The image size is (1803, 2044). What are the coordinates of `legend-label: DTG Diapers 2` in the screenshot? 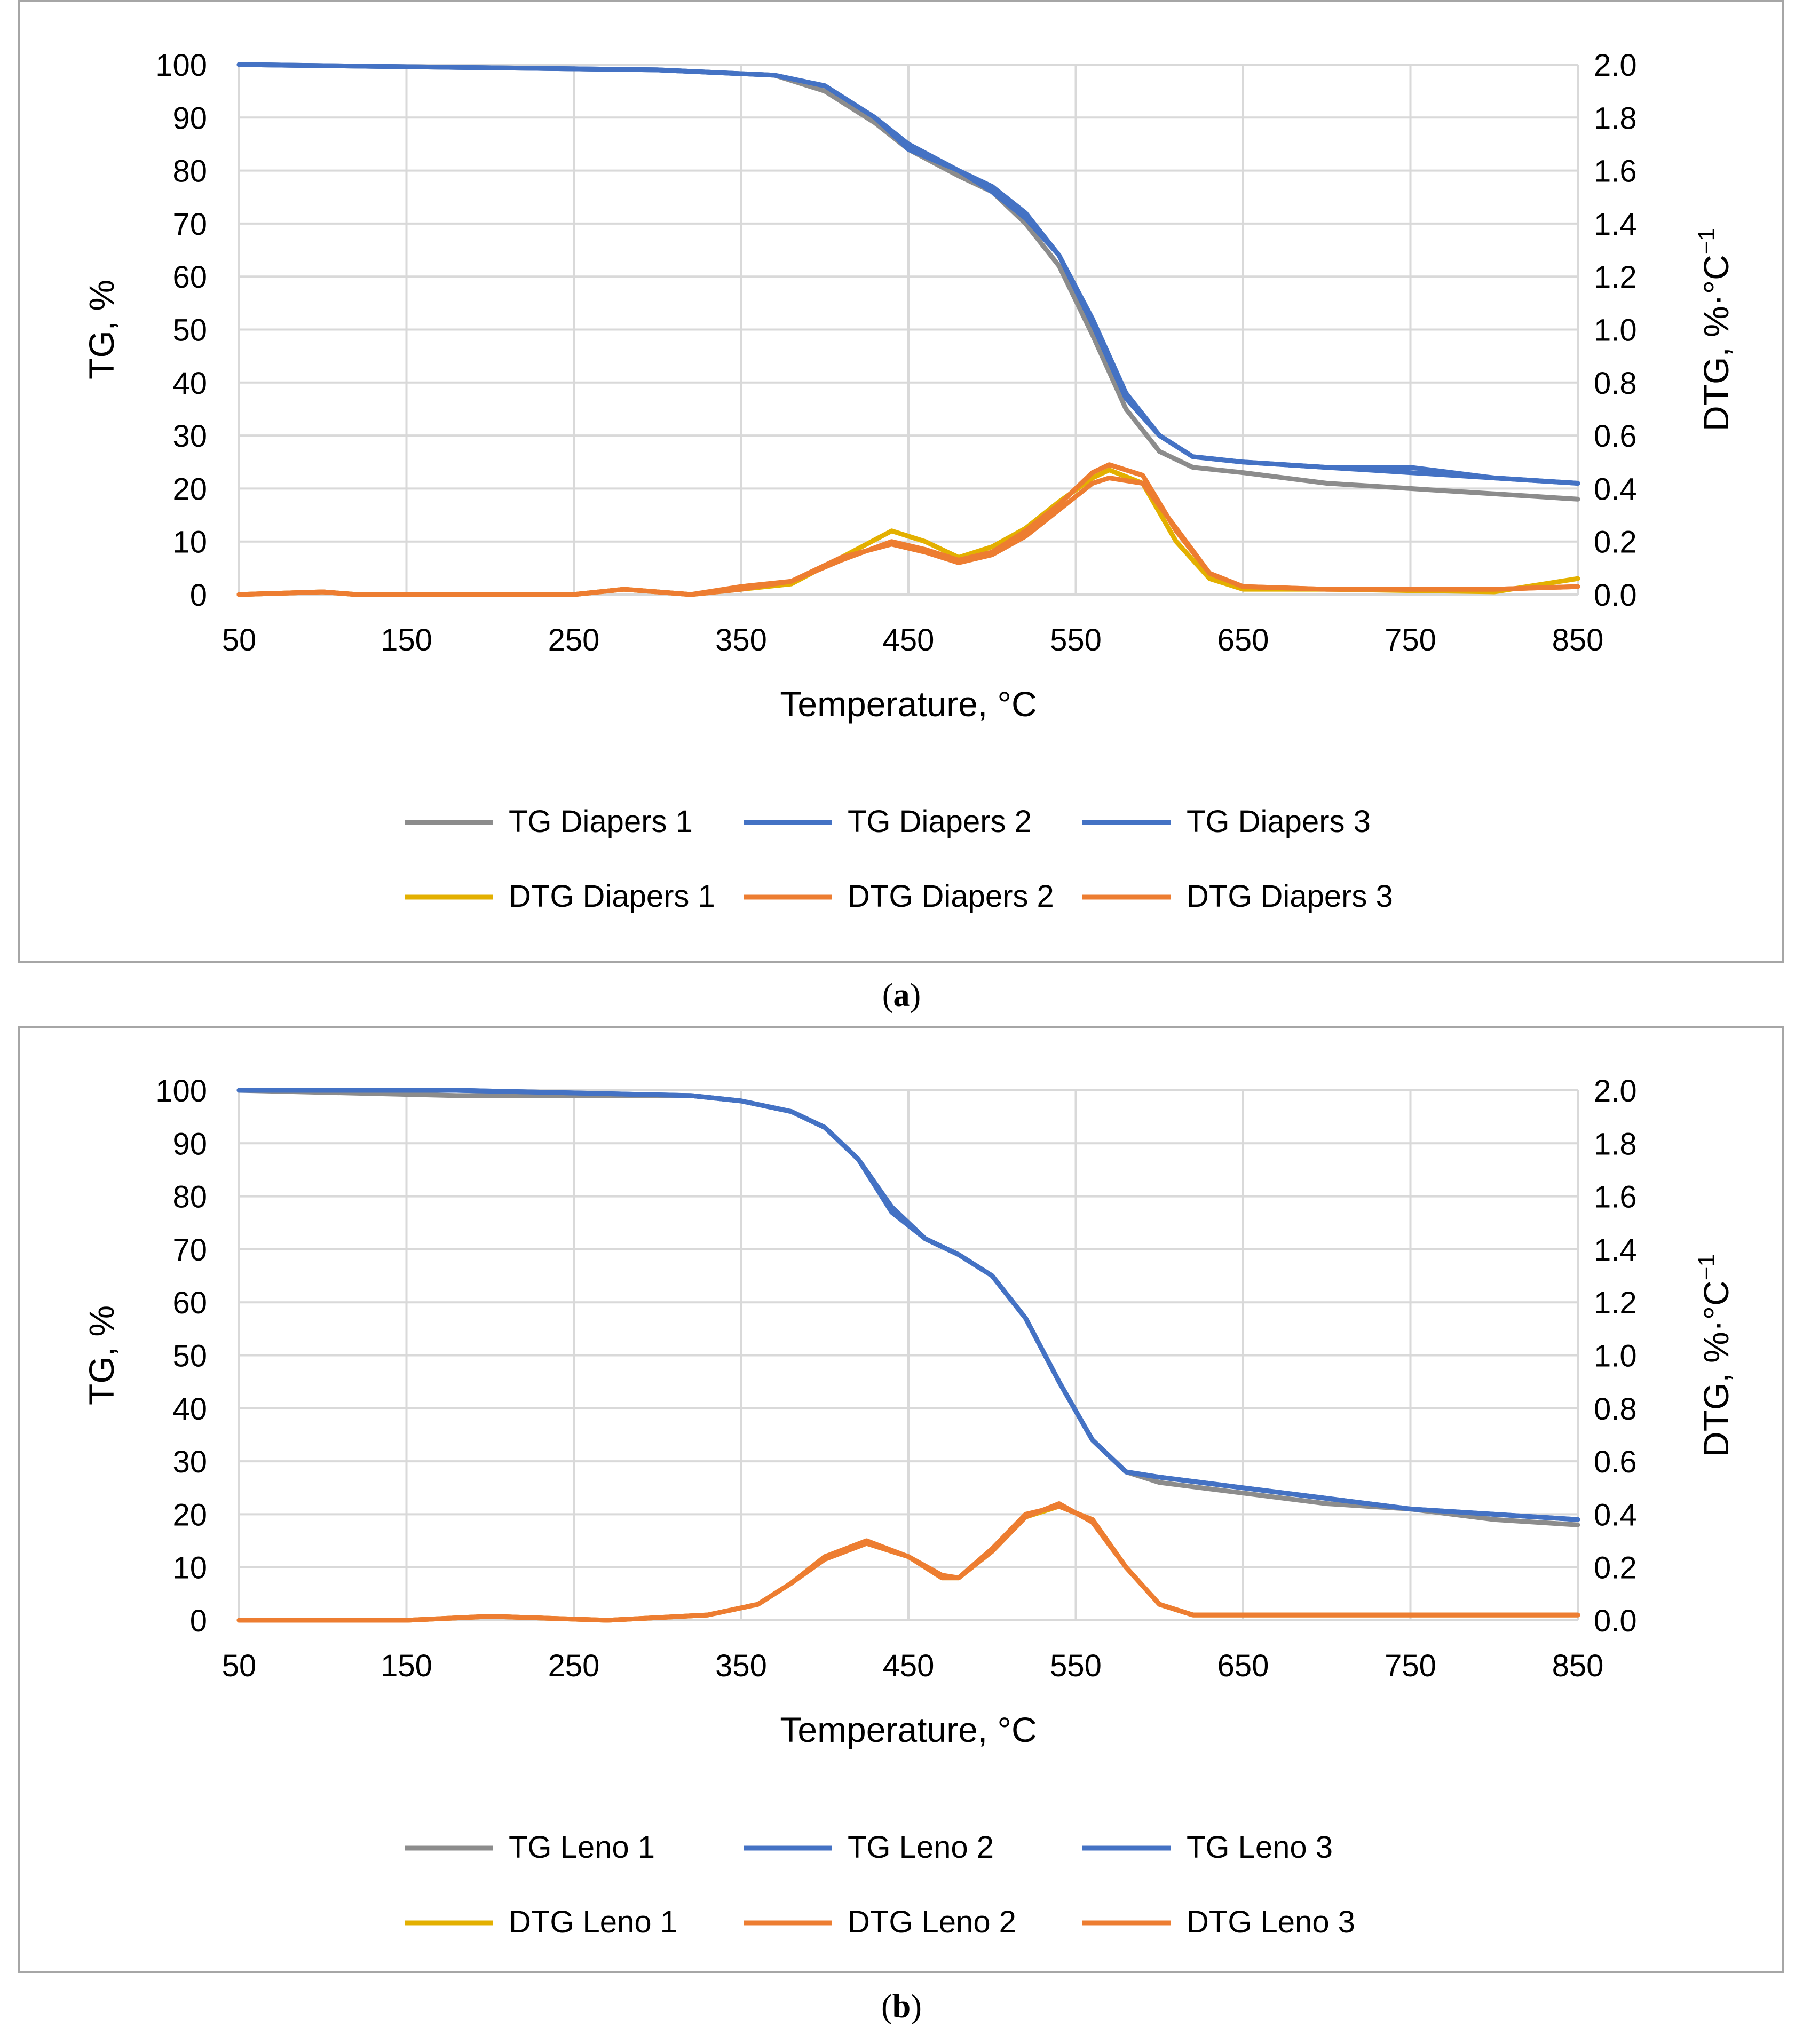 It's located at (951, 897).